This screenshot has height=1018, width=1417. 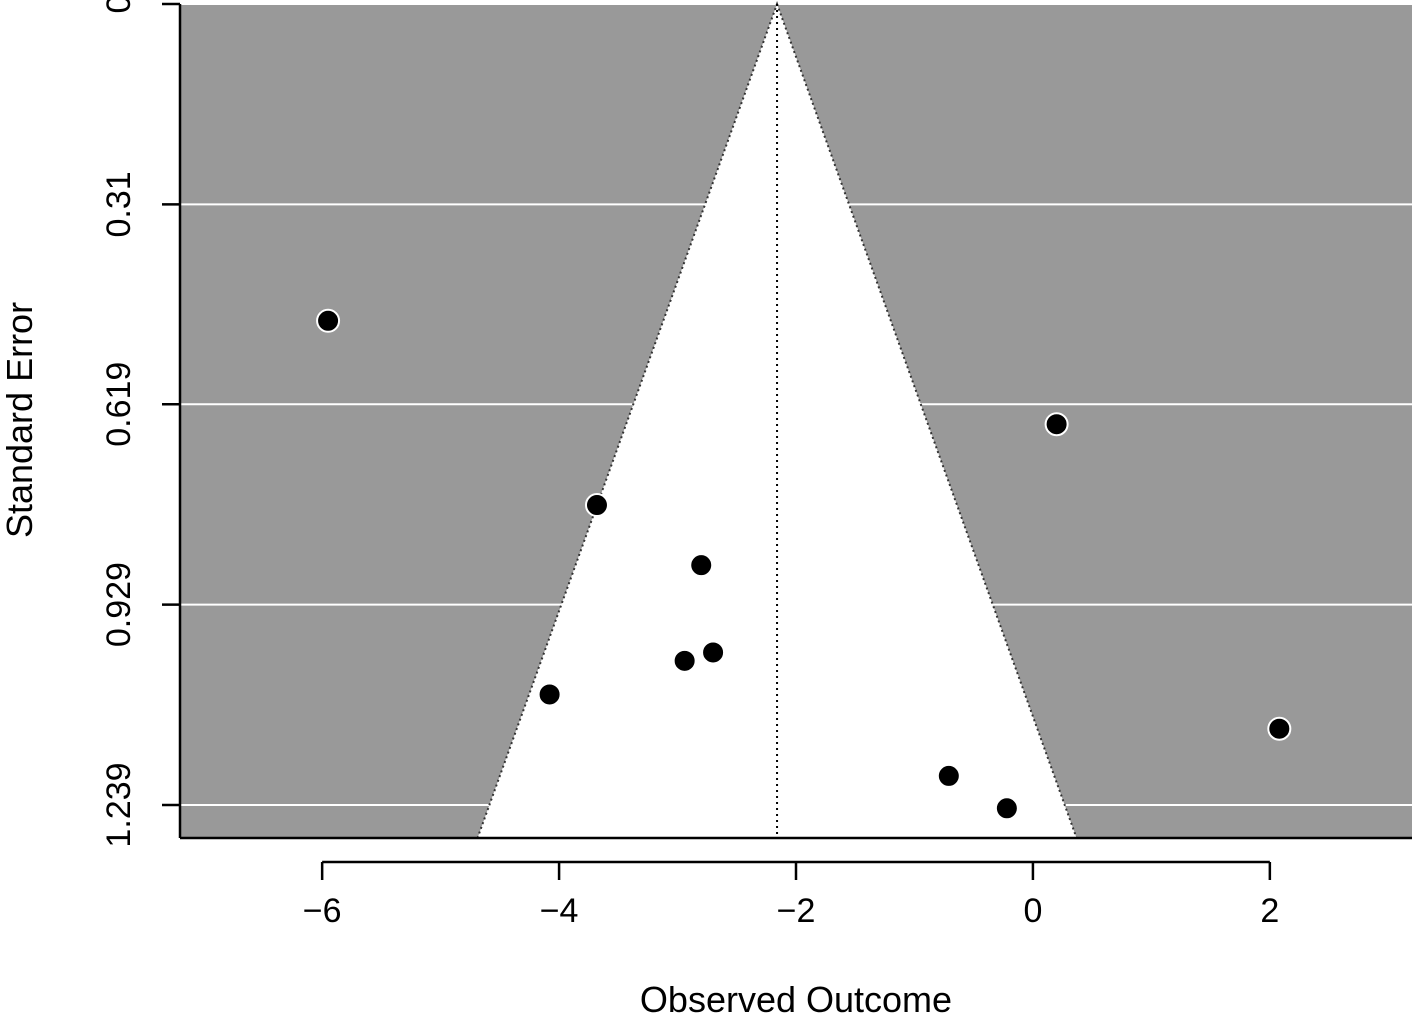 What do you see at coordinates (1269, 911) in the screenshot?
I see `x-tick-label-4: 2` at bounding box center [1269, 911].